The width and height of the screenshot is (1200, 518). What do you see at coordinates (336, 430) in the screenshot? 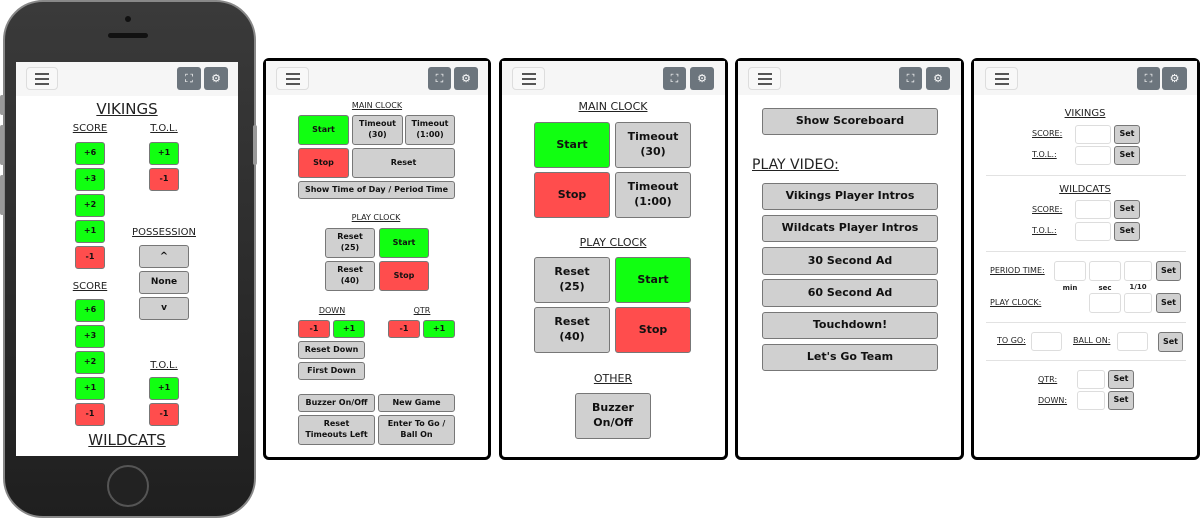
I see `reset-timeouts-button: Reset Timeouts Left` at bounding box center [336, 430].